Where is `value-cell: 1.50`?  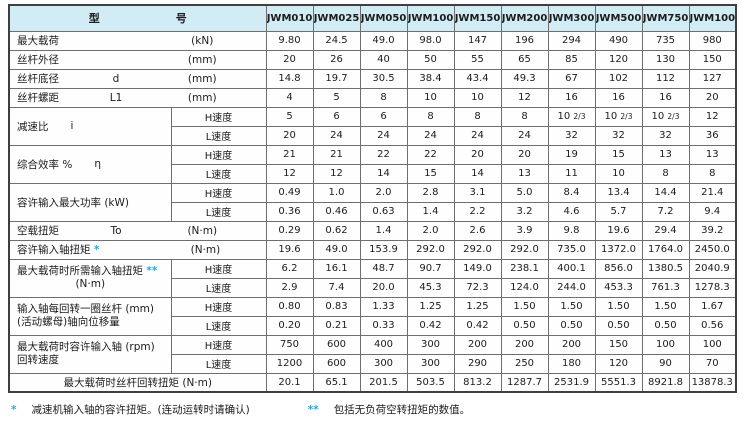
value-cell: 1.50 is located at coordinates (618, 306).